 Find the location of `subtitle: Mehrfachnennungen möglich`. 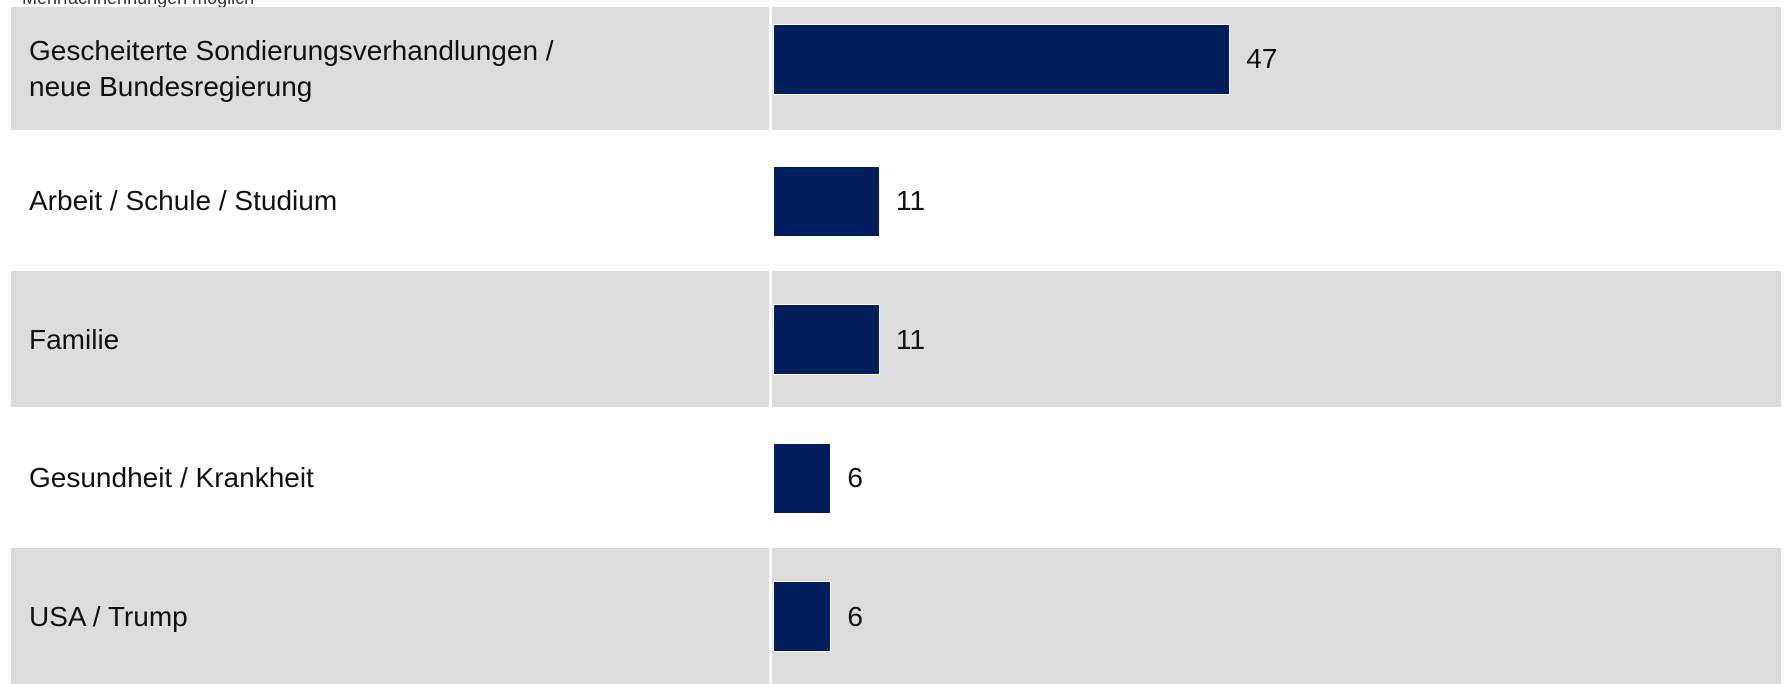

subtitle: Mehrfachnennungen möglich is located at coordinates (138, 4).